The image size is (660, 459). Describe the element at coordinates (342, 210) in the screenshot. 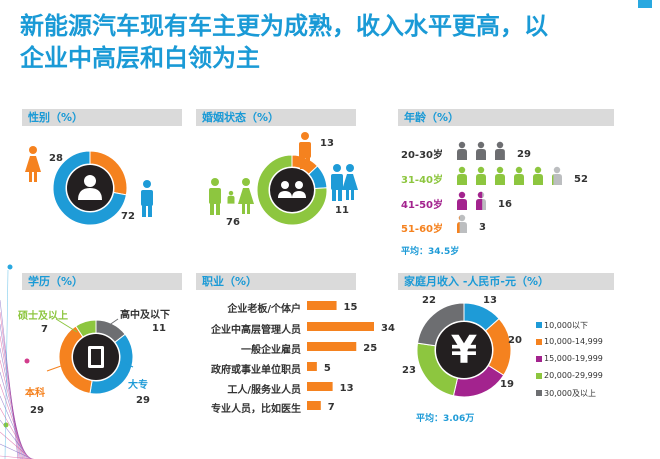

I see `marital-value-1: 11` at that location.